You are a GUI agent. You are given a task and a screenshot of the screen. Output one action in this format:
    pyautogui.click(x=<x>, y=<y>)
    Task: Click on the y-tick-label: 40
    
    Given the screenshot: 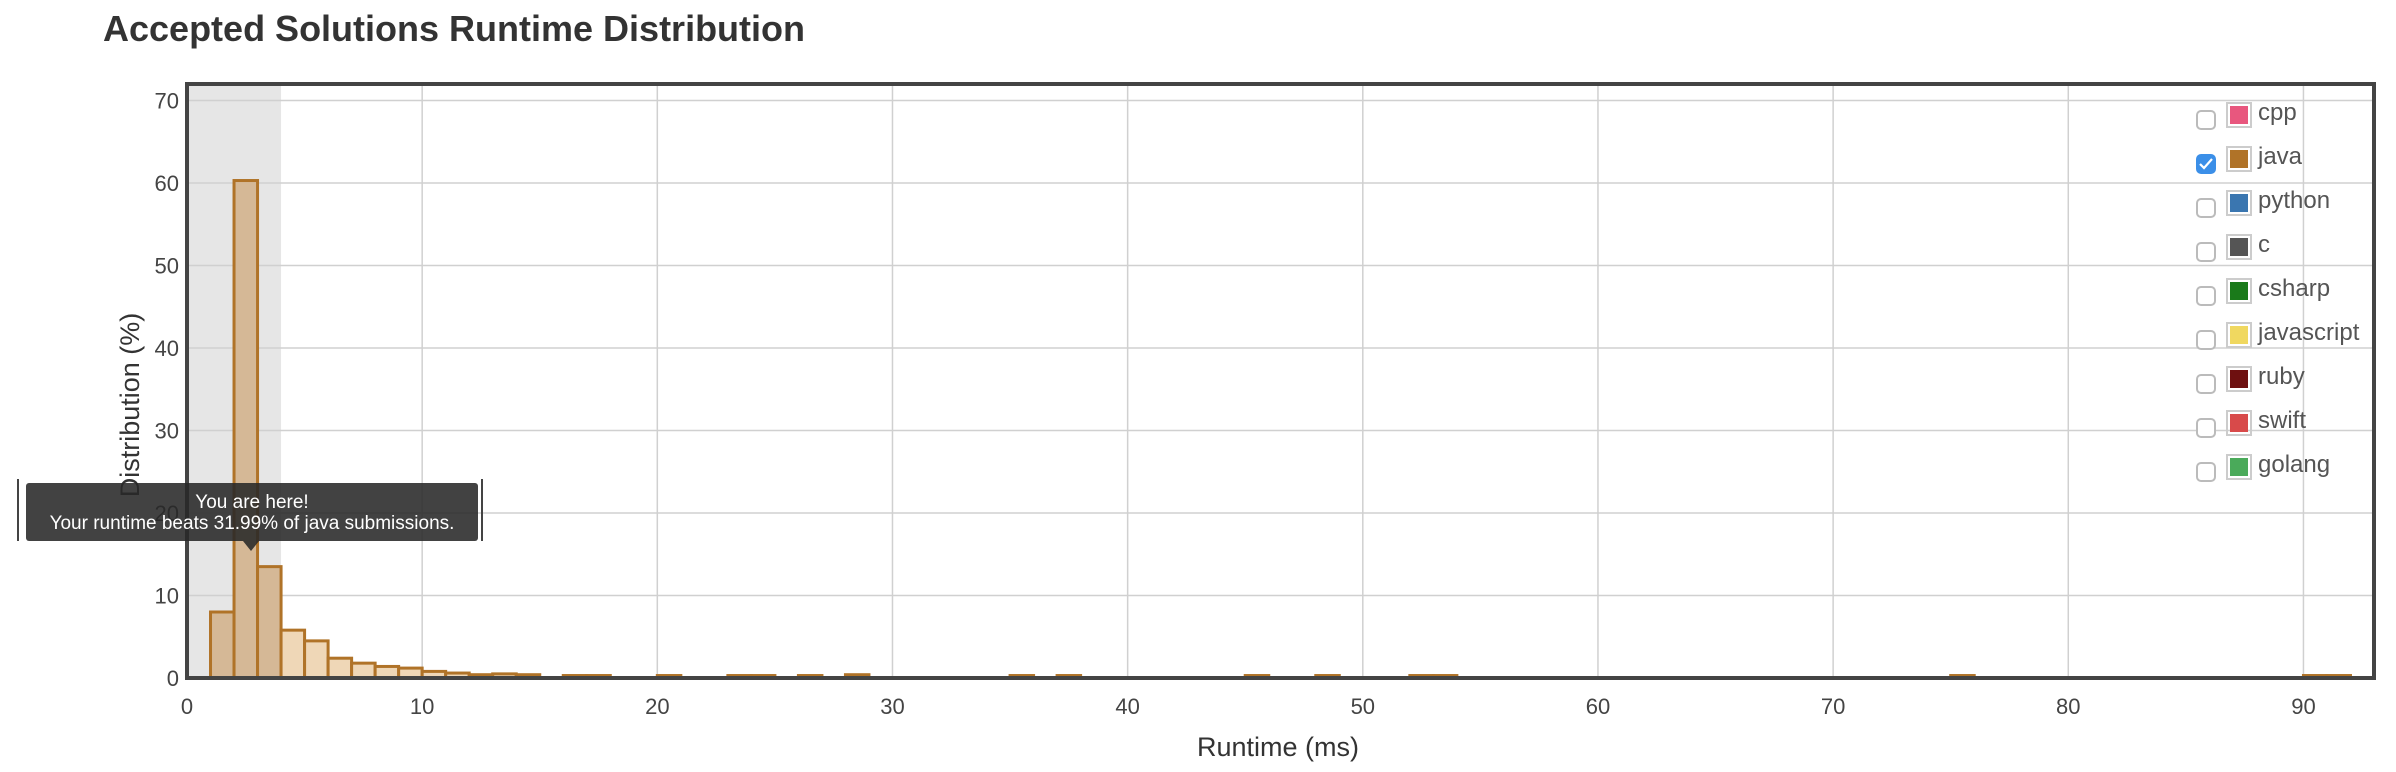 What is the action you would take?
    pyautogui.click(x=167, y=348)
    